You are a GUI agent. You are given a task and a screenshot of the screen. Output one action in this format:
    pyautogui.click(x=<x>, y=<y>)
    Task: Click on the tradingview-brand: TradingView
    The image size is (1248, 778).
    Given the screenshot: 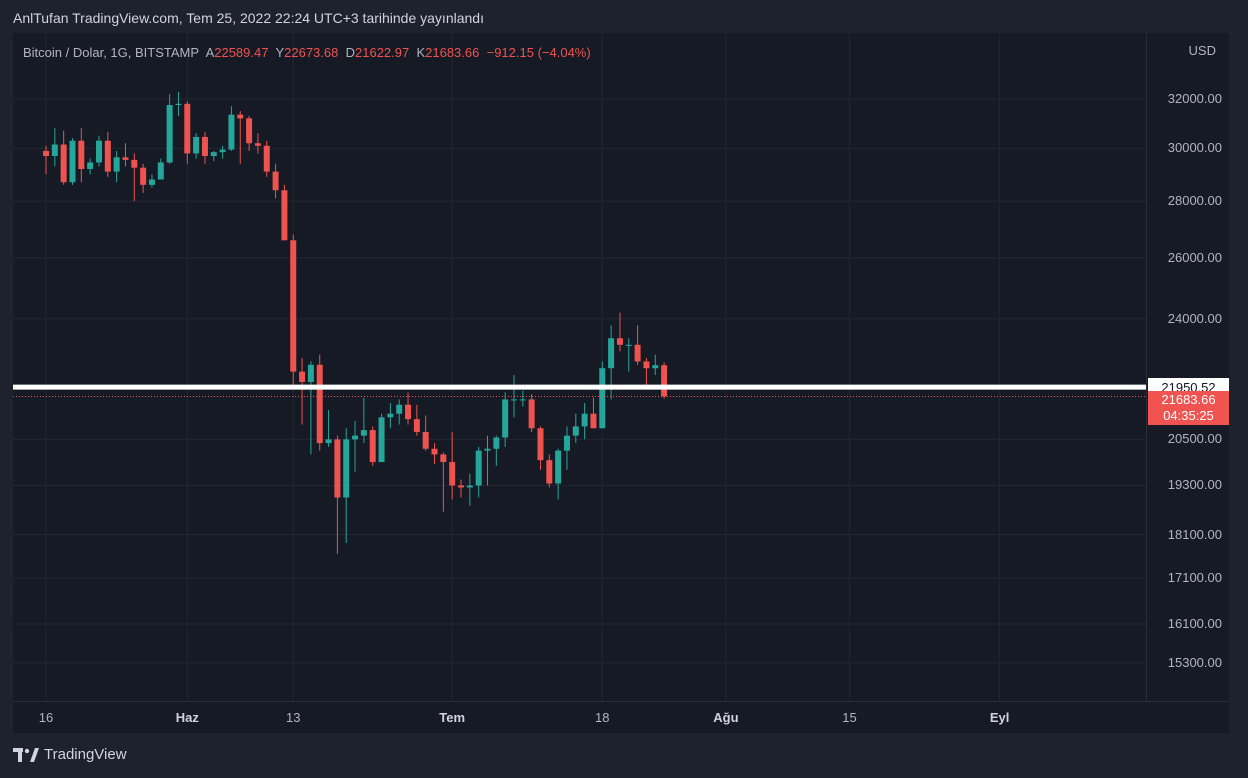 What is the action you would take?
    pyautogui.click(x=70, y=754)
    